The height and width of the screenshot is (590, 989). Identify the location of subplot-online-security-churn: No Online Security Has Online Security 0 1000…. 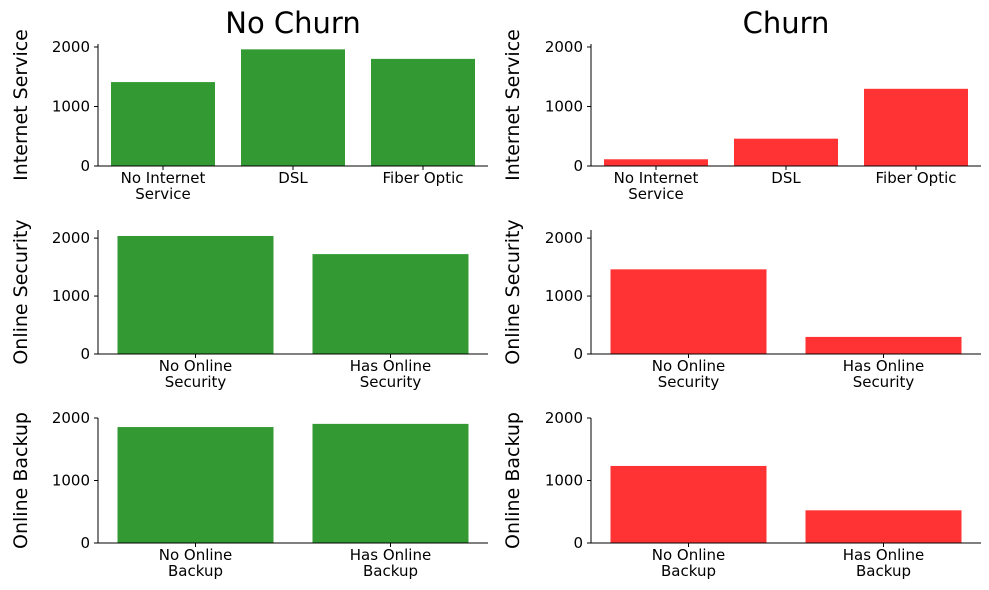
(741, 305).